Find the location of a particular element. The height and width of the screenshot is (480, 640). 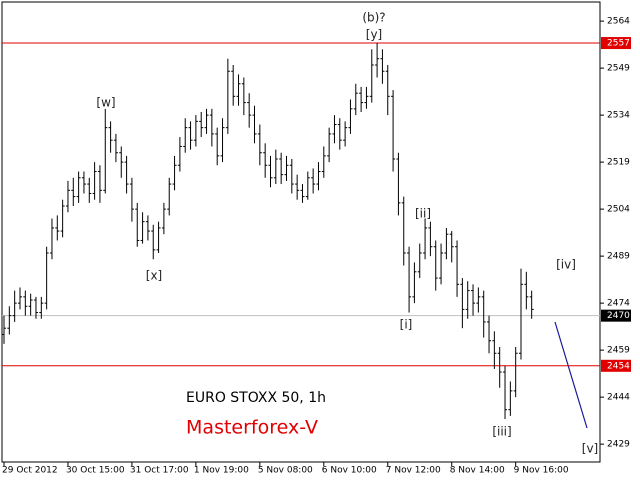

x-tick-label: 29 Oct 2012 is located at coordinates (30, 471).